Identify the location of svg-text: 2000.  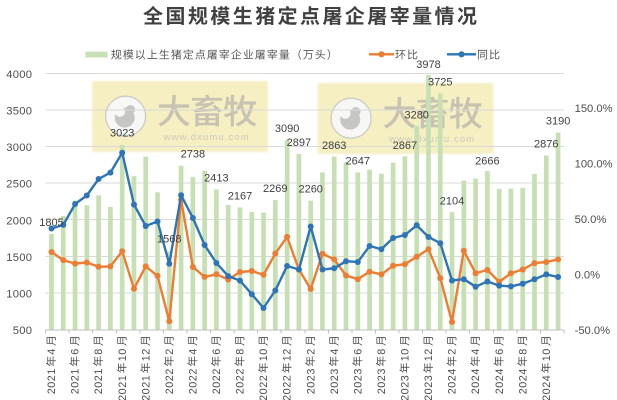
(19, 221).